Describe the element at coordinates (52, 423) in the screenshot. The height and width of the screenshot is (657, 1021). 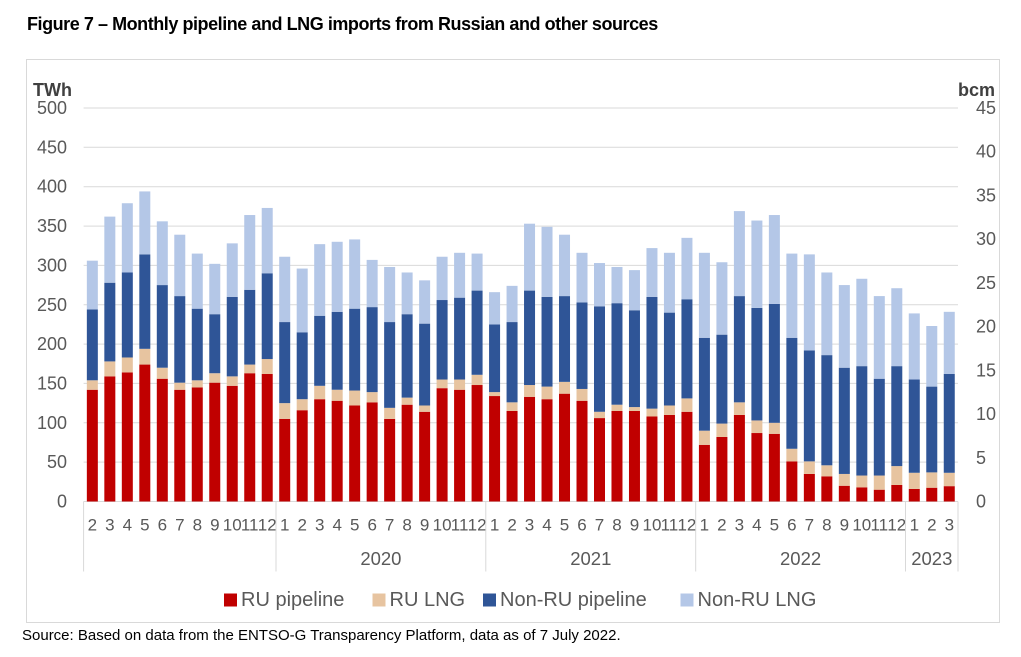
I see `svg-text: 100` at that location.